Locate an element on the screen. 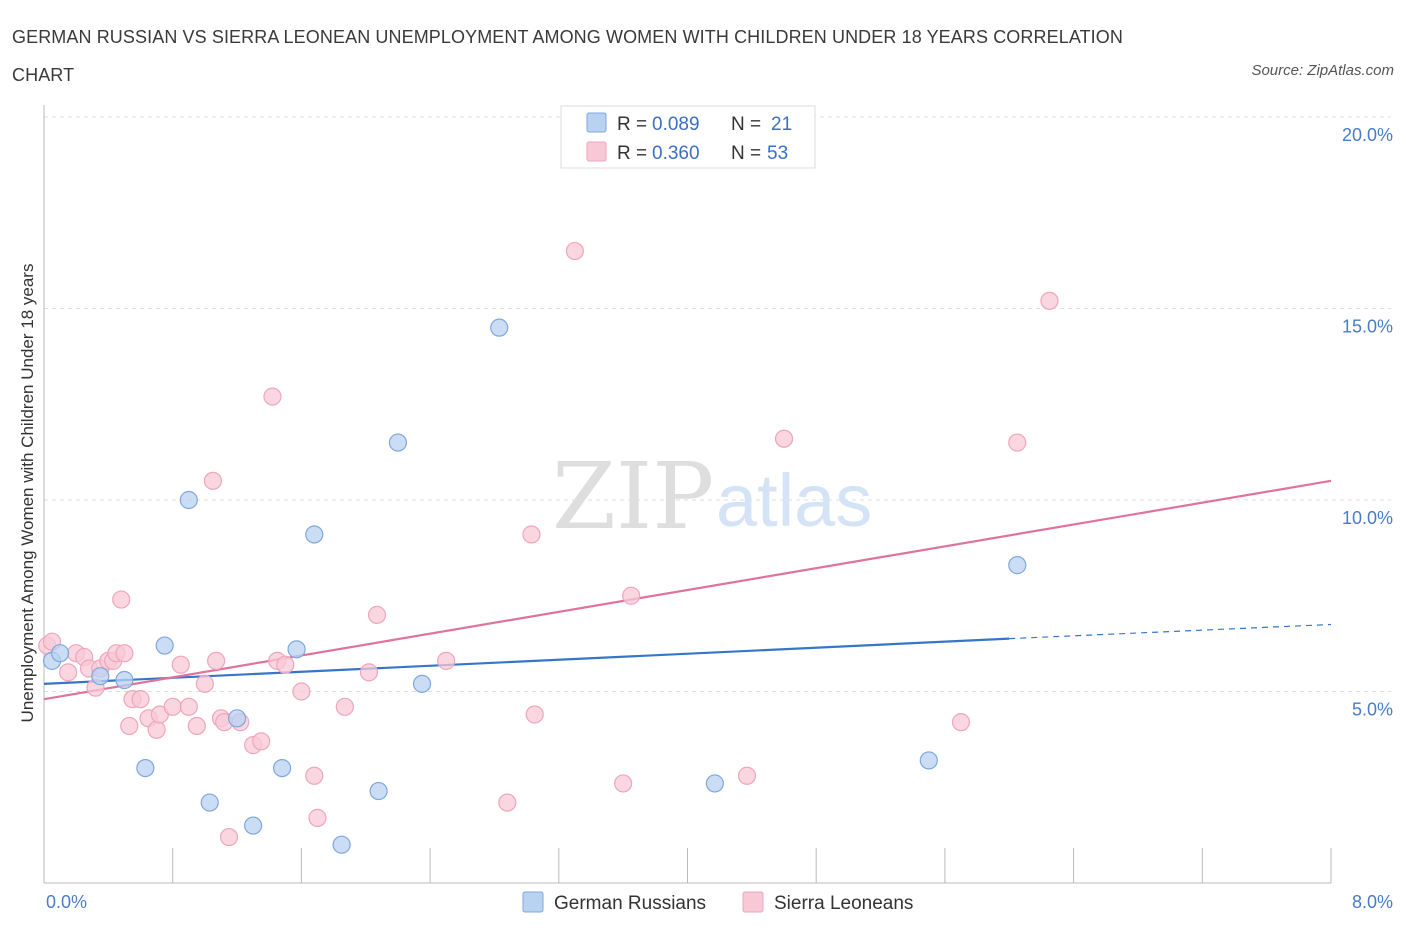 Image resolution: width=1406 pixels, height=930 pixels. bottom-legend-swatch-sierra-leoneans is located at coordinates (753, 902).